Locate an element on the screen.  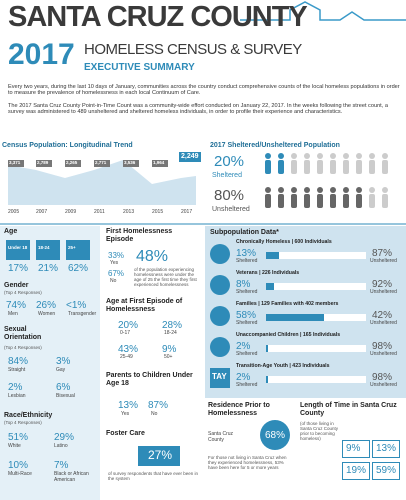
percent: 67% is located at coordinates (116, 273).